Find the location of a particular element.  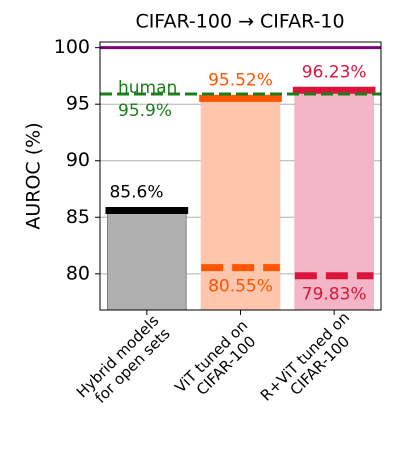

value-label: 95.52% is located at coordinates (240, 80).